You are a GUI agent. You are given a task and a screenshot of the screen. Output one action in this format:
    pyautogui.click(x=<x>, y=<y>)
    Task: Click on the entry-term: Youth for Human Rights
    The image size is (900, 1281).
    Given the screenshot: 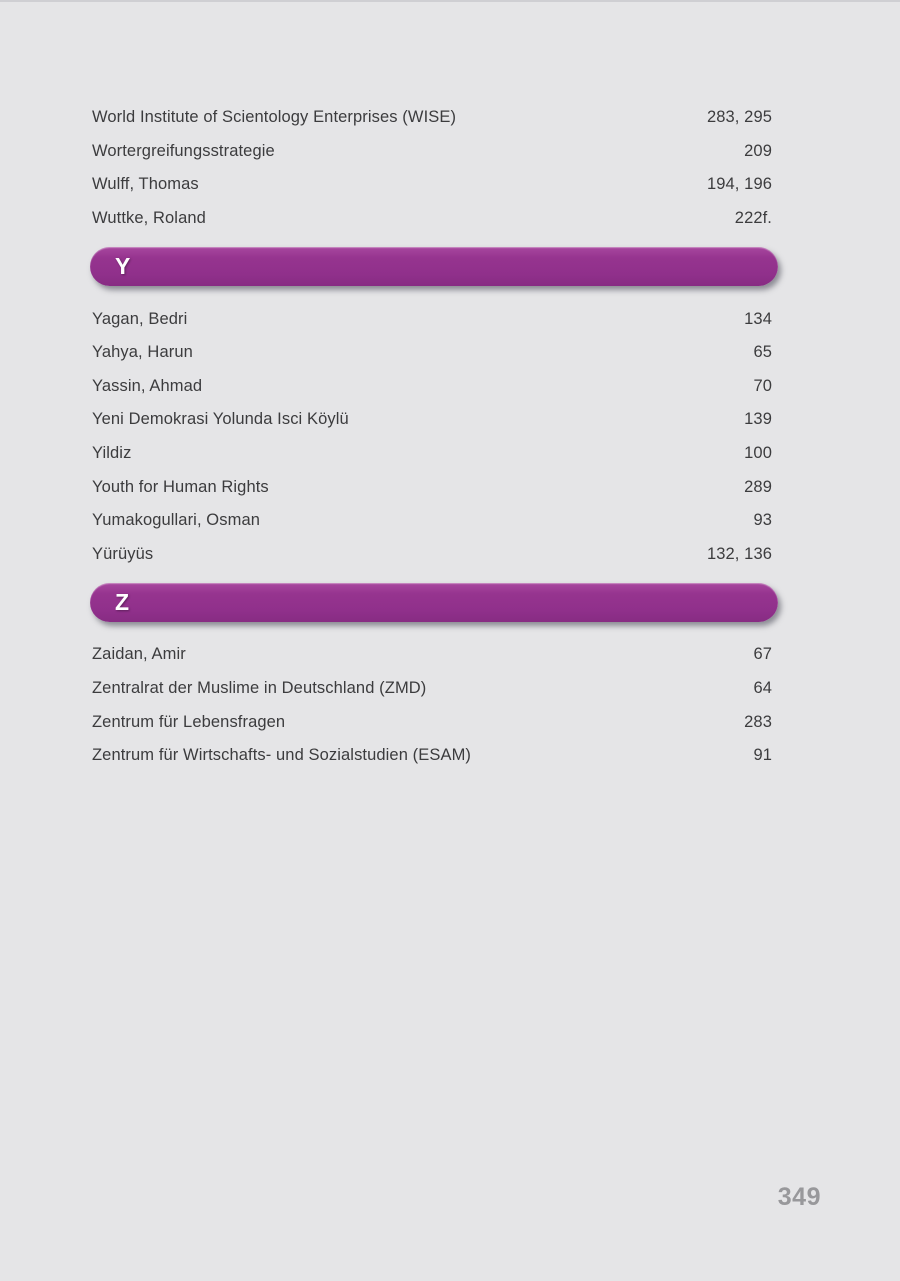 What is the action you would take?
    pyautogui.click(x=180, y=486)
    